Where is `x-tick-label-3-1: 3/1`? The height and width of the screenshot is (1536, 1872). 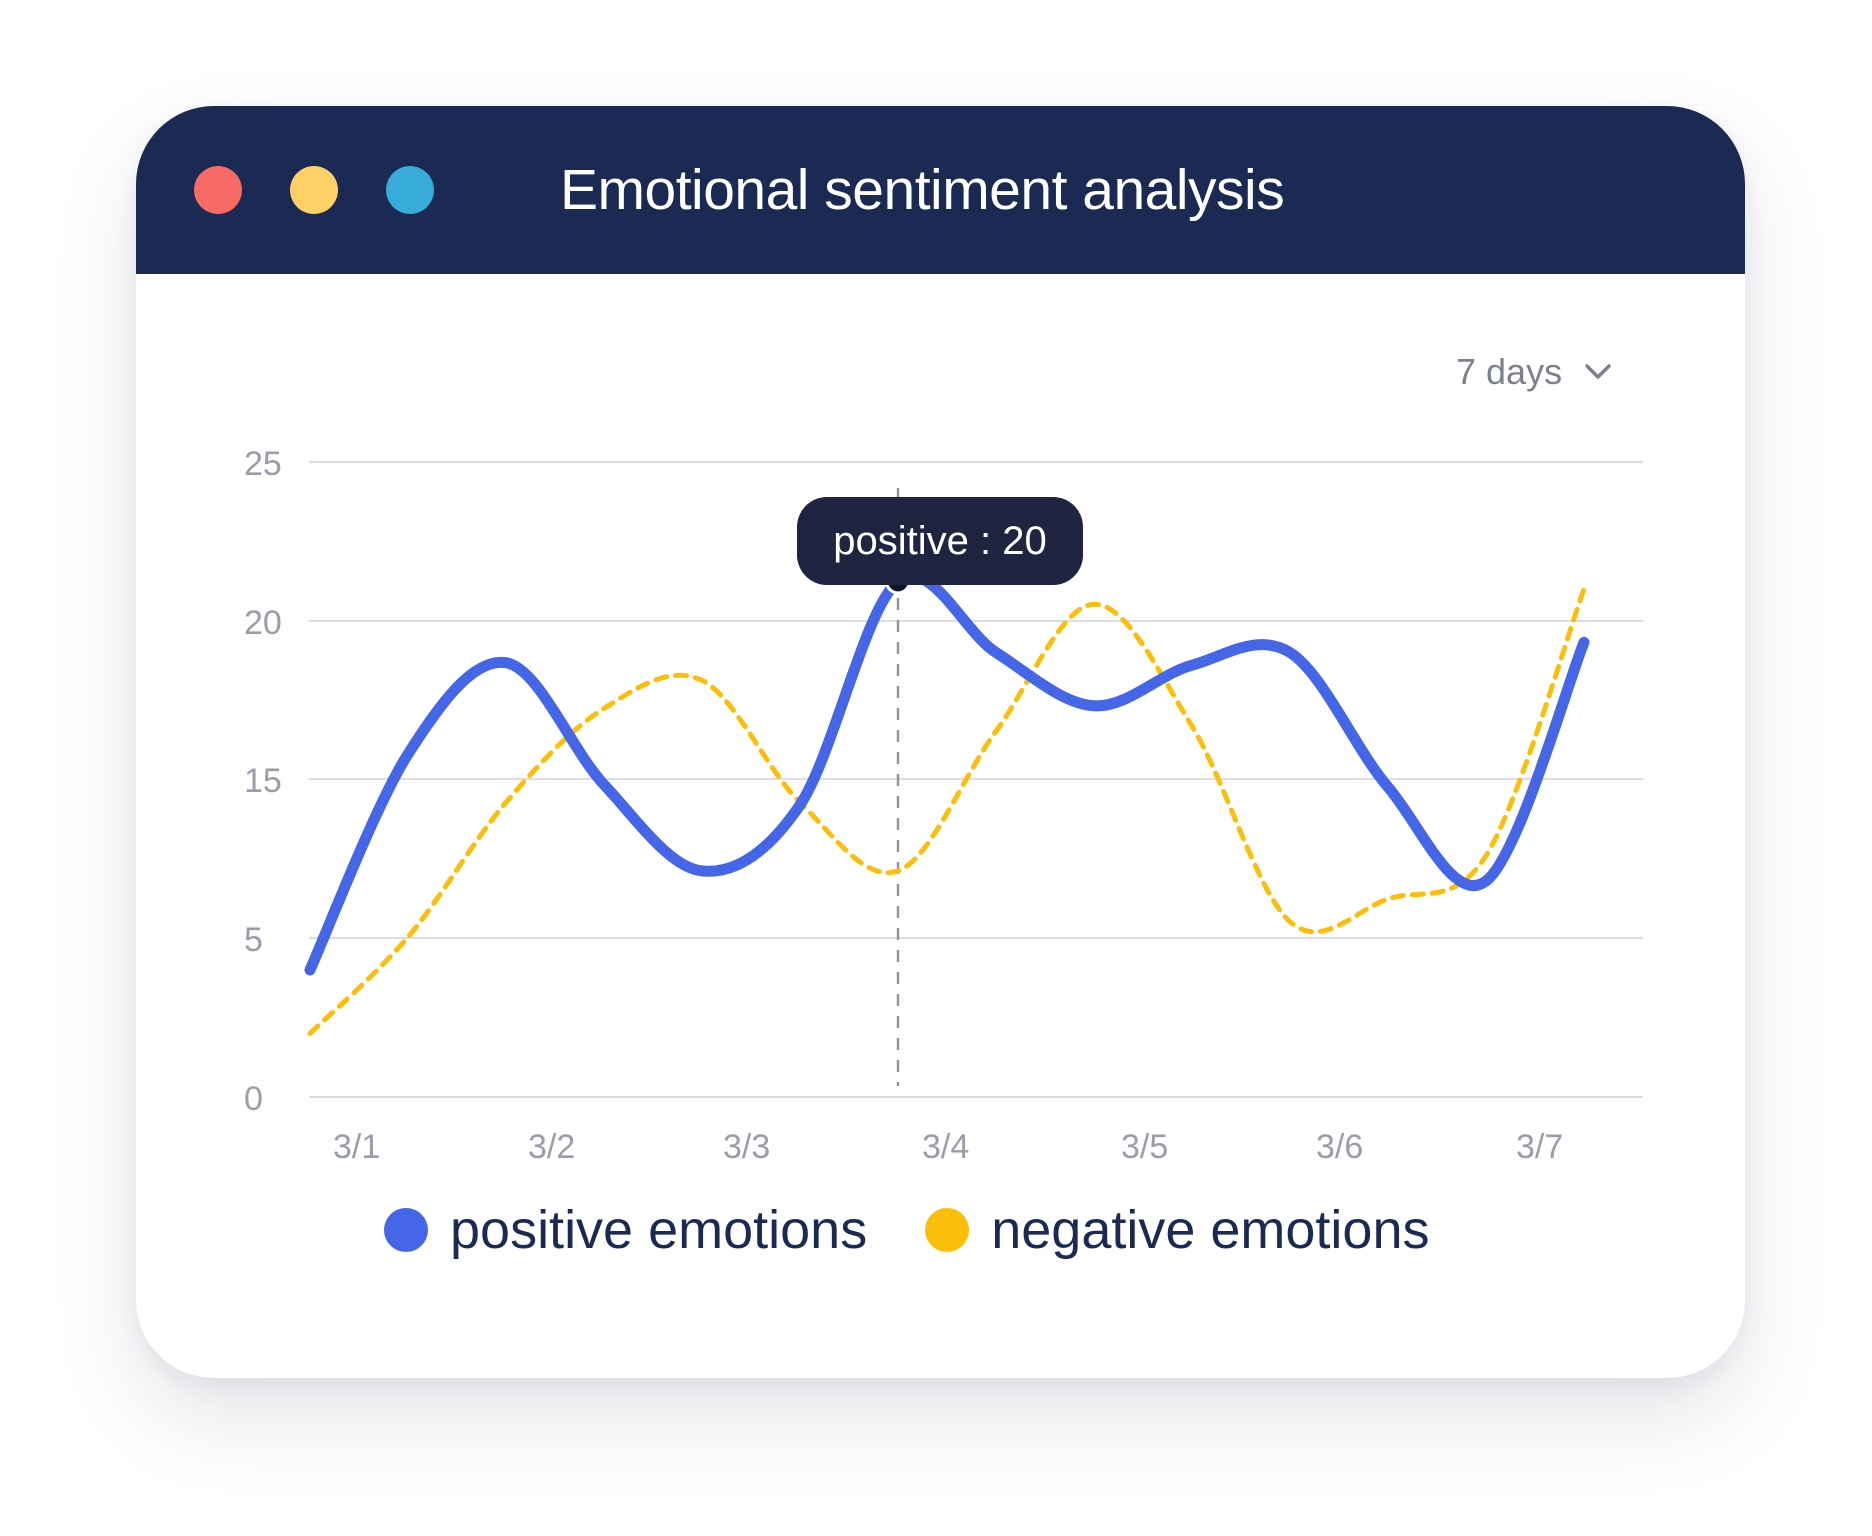 x-tick-label-3-1: 3/1 is located at coordinates (356, 1147).